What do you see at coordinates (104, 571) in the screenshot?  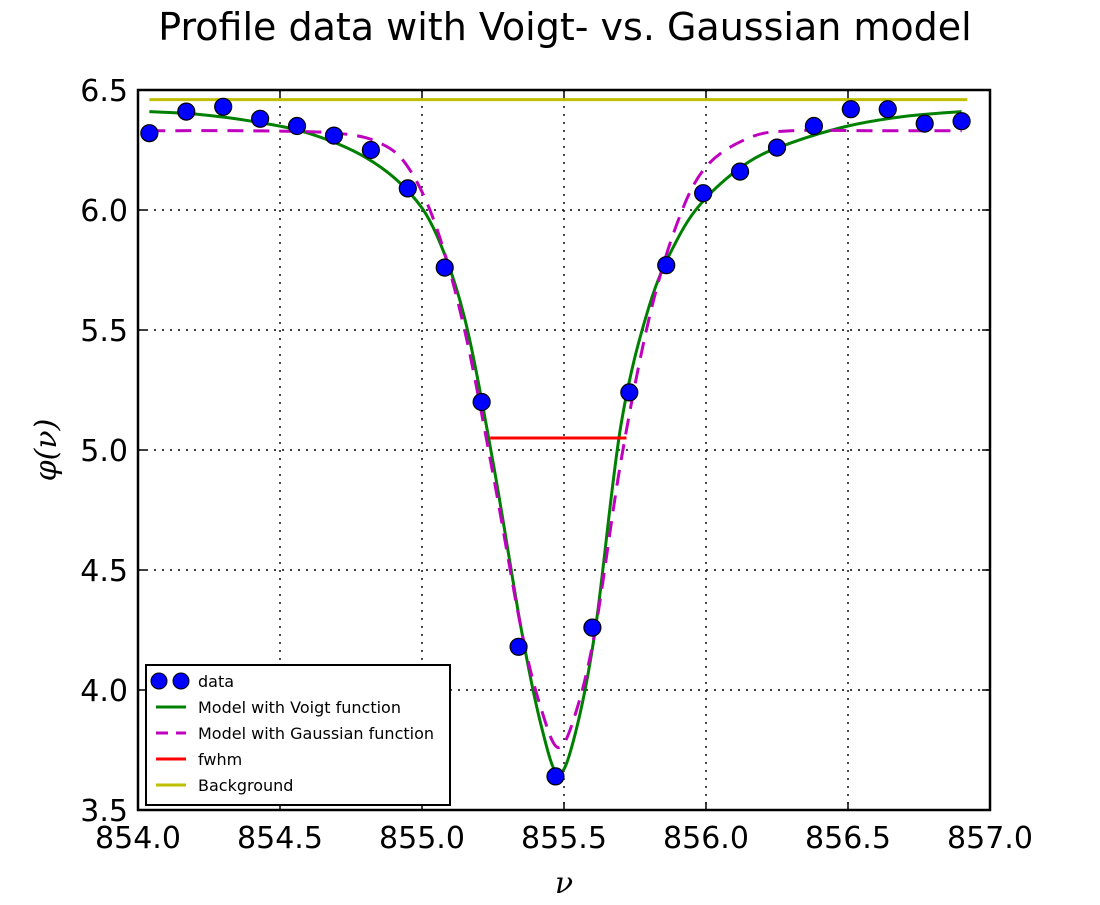 I see `y-tick-label: 4.5` at bounding box center [104, 571].